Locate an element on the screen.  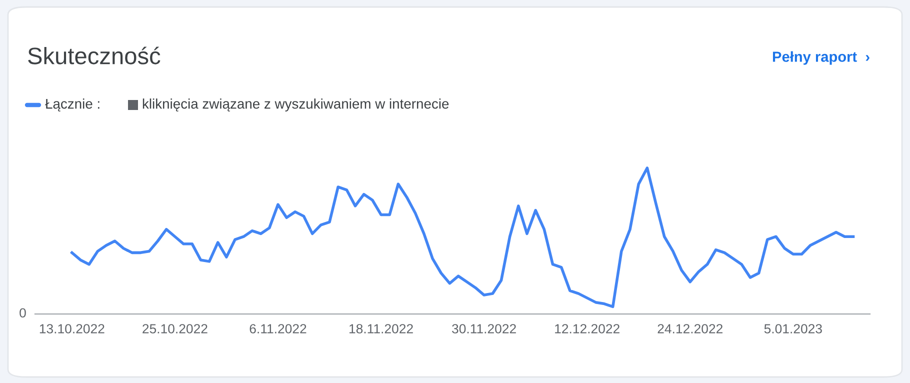
x-tick-label: 12.12.2022 is located at coordinates (587, 329).